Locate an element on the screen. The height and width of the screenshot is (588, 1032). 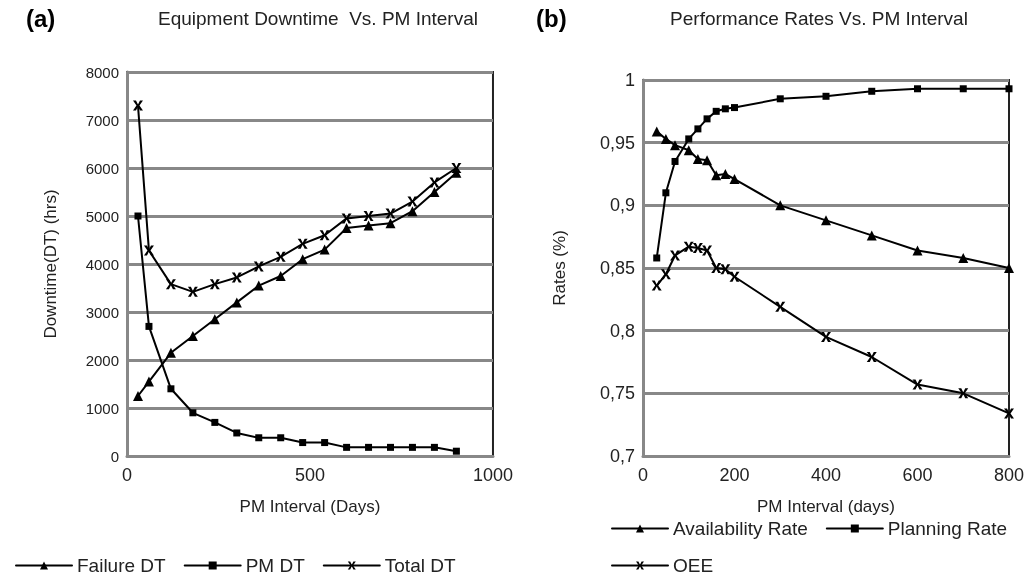
x-tick-label: 800 is located at coordinates (1009, 475).